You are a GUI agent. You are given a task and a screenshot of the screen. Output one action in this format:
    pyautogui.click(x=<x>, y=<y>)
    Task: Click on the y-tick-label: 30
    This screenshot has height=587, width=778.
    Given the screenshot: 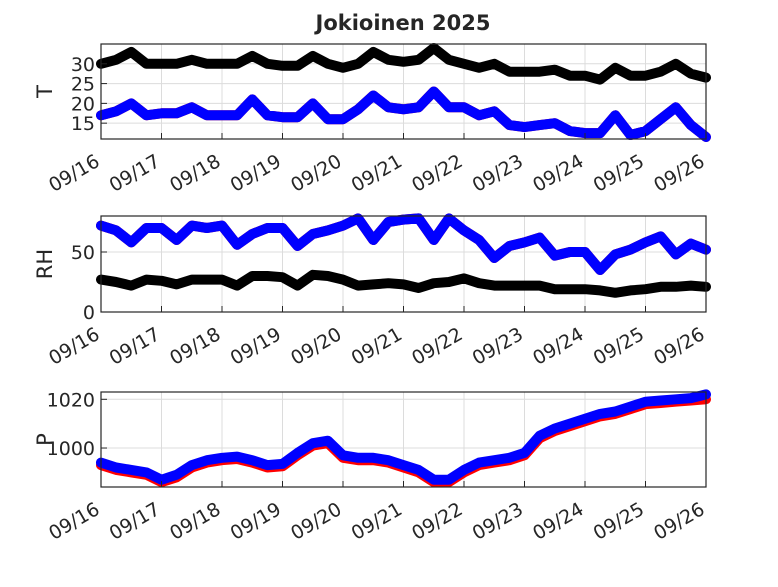 What is the action you would take?
    pyautogui.click(x=83, y=65)
    